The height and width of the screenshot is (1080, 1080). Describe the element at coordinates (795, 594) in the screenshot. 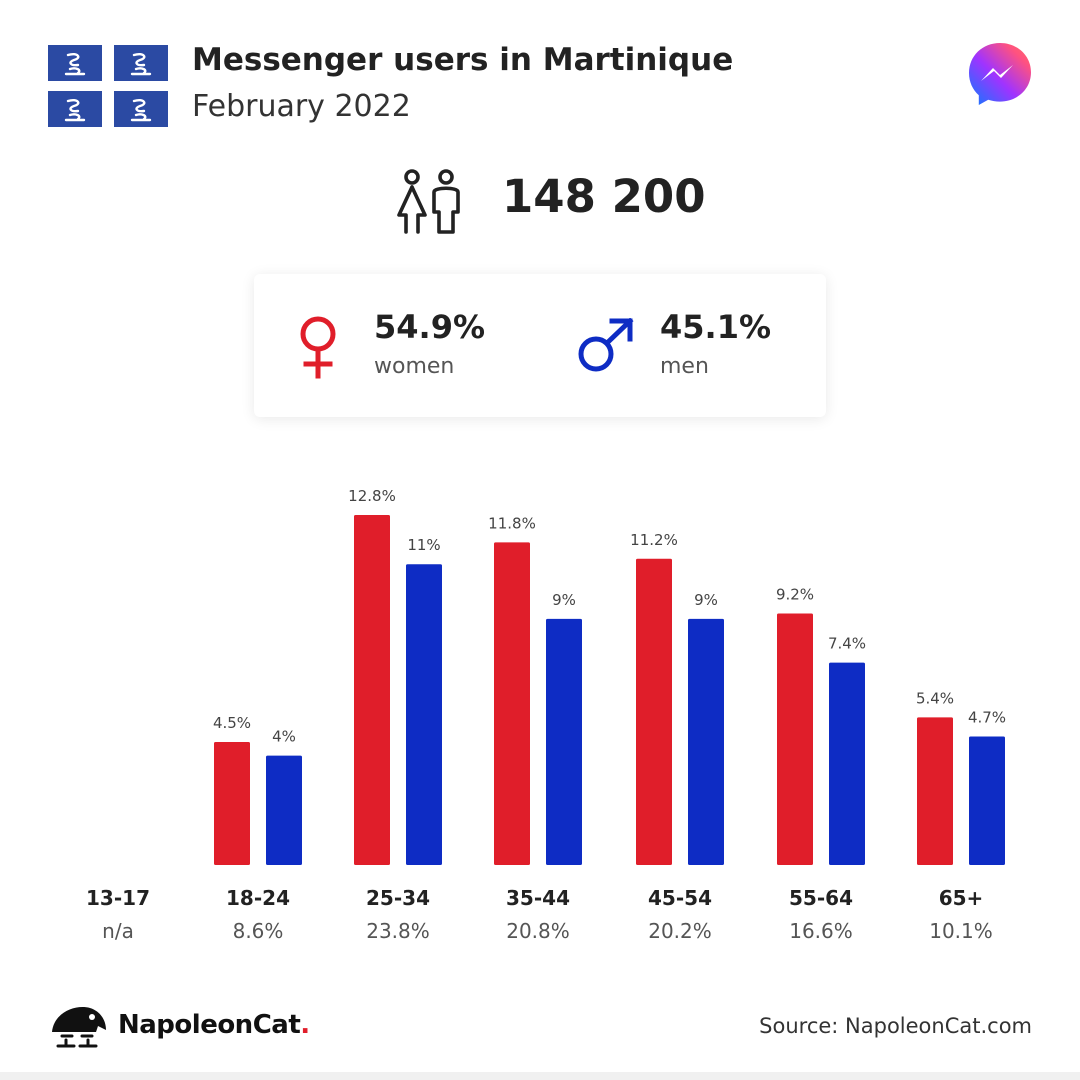

I see `bar-value-label: 9.2%` at that location.